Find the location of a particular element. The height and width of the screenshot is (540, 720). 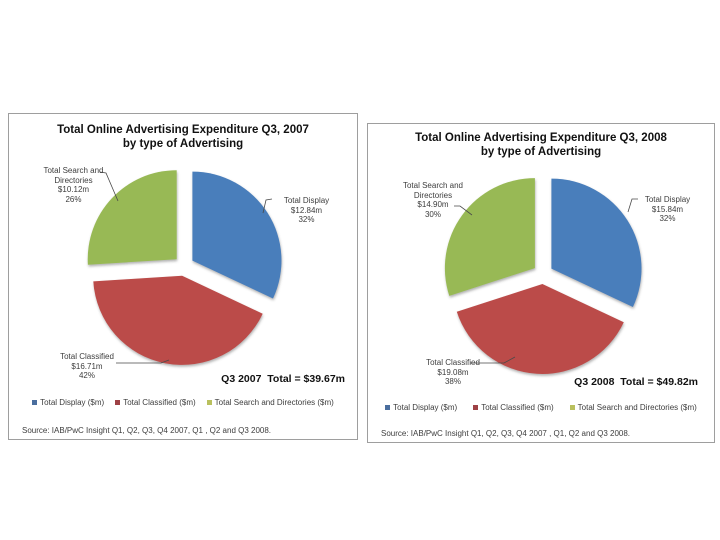

callout-line: 26% is located at coordinates (73, 199).